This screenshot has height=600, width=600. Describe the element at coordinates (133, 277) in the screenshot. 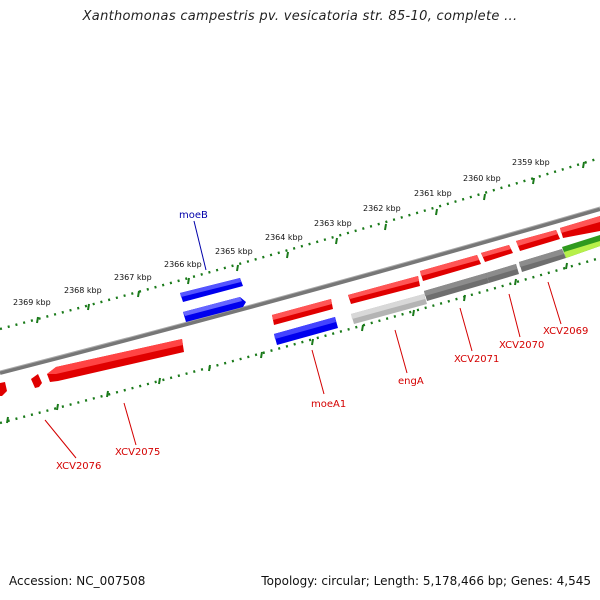

I see `ruler-label-2367: 2367 kbp` at that location.